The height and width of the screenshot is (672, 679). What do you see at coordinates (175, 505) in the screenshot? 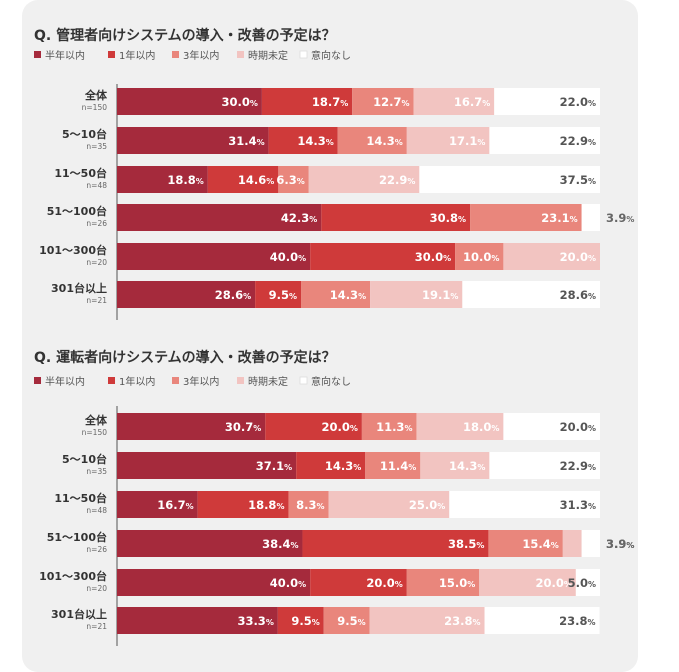
I see `data-label: 16.7%` at bounding box center [175, 505].